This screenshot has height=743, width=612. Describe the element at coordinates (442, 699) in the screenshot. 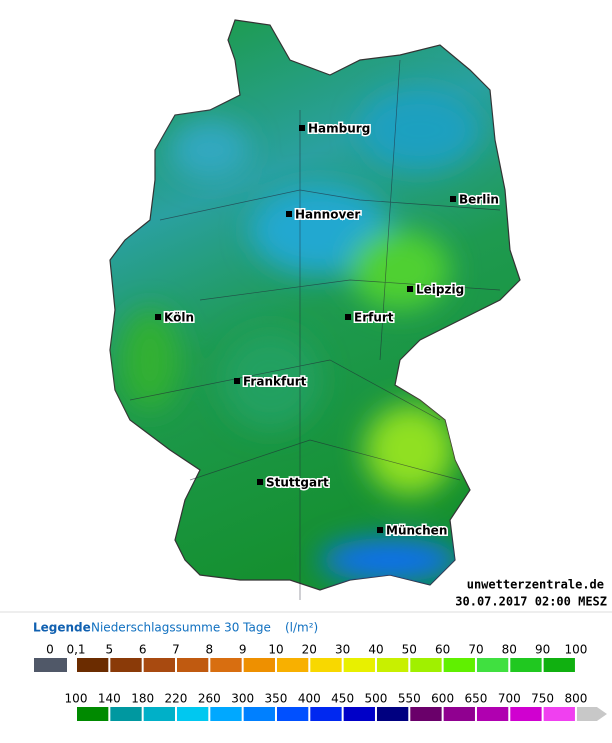

I see `legend-label: 600` at that location.